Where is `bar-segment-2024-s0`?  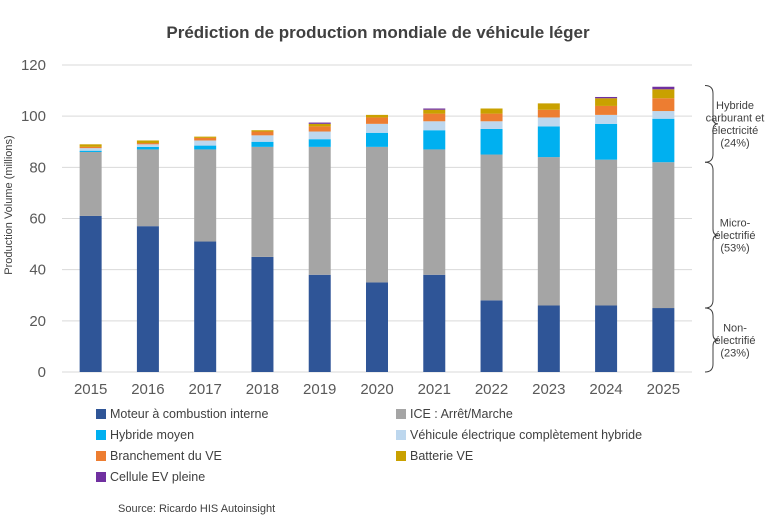
bar-segment-2024-s0 is located at coordinates (606, 338).